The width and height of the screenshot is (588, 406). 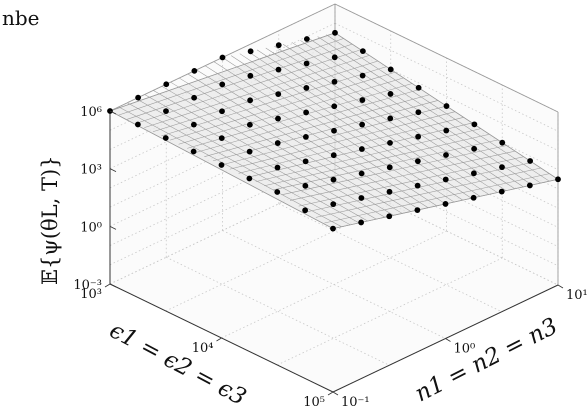 I want to click on y-tick-label: 10⁻¹, so click(x=355, y=400).